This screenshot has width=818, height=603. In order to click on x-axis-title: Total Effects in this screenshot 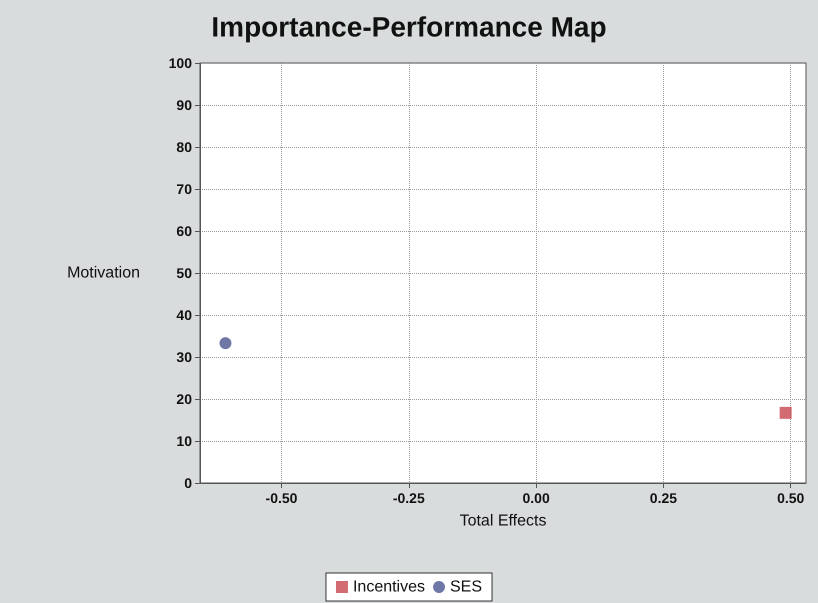, I will do `click(503, 521)`.